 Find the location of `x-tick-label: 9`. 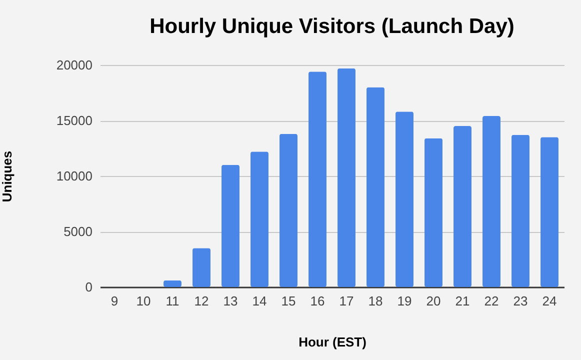

x-tick-label: 9 is located at coordinates (114, 301).